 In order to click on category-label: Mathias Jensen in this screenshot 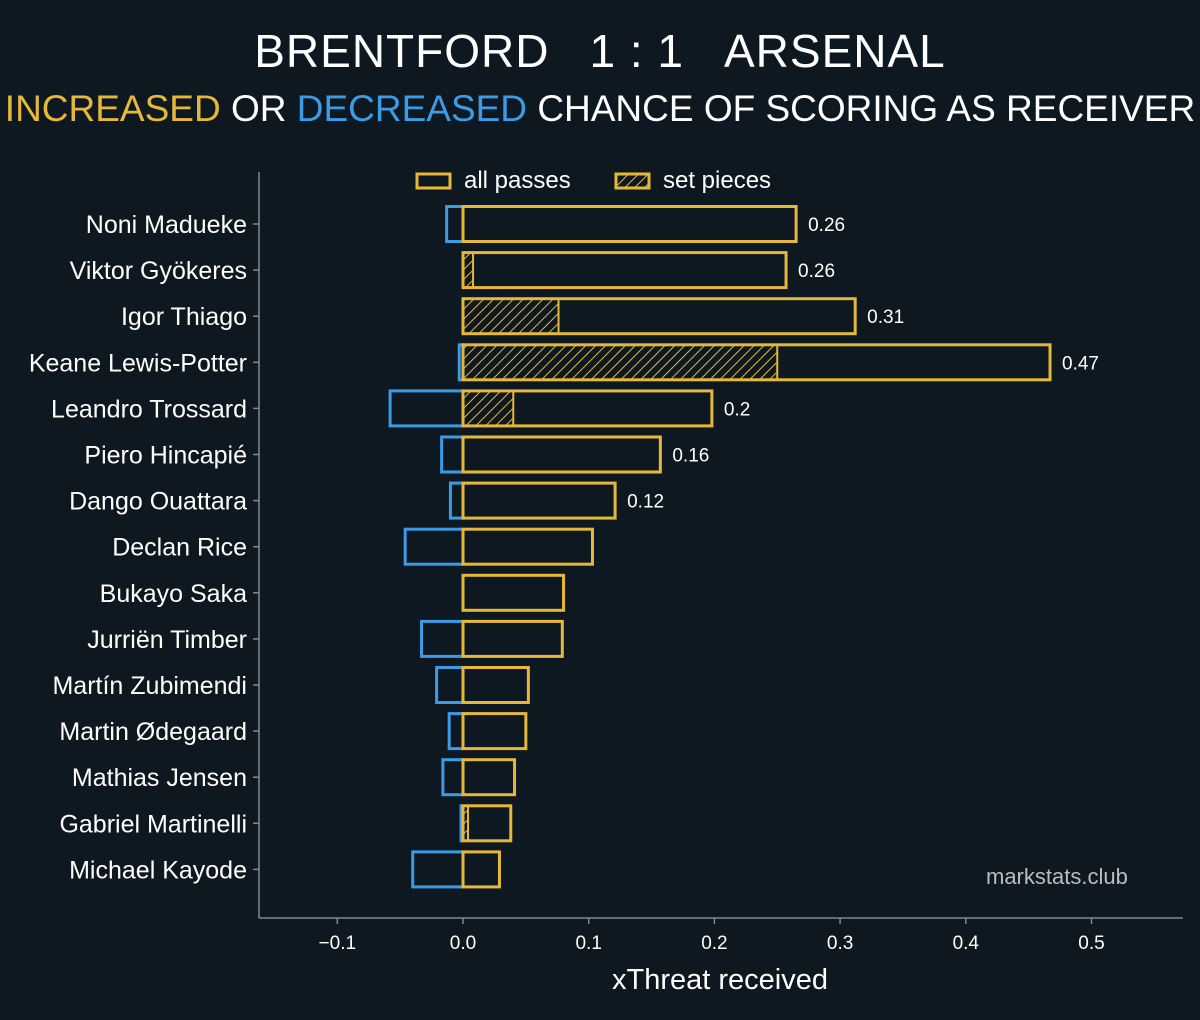, I will do `click(159, 778)`.